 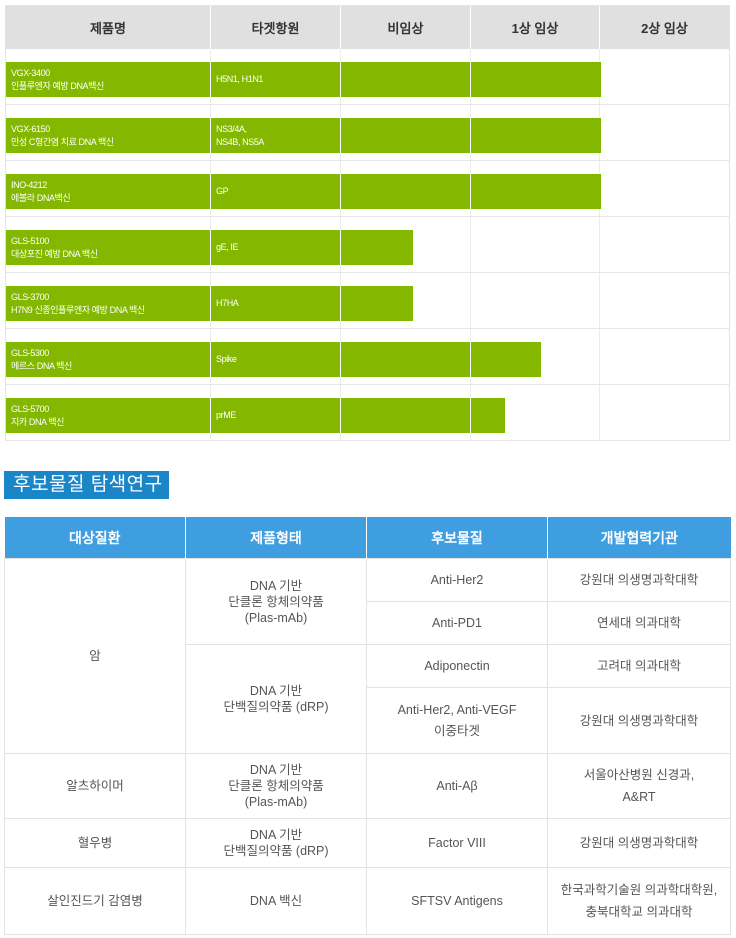 I want to click on header-disease: 대상질환, so click(x=95, y=538).